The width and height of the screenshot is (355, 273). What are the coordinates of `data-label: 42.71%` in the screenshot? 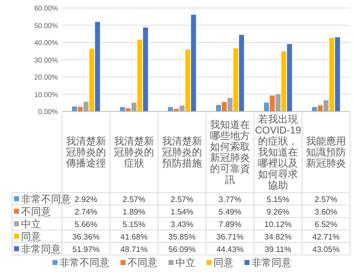 It's located at (326, 237).